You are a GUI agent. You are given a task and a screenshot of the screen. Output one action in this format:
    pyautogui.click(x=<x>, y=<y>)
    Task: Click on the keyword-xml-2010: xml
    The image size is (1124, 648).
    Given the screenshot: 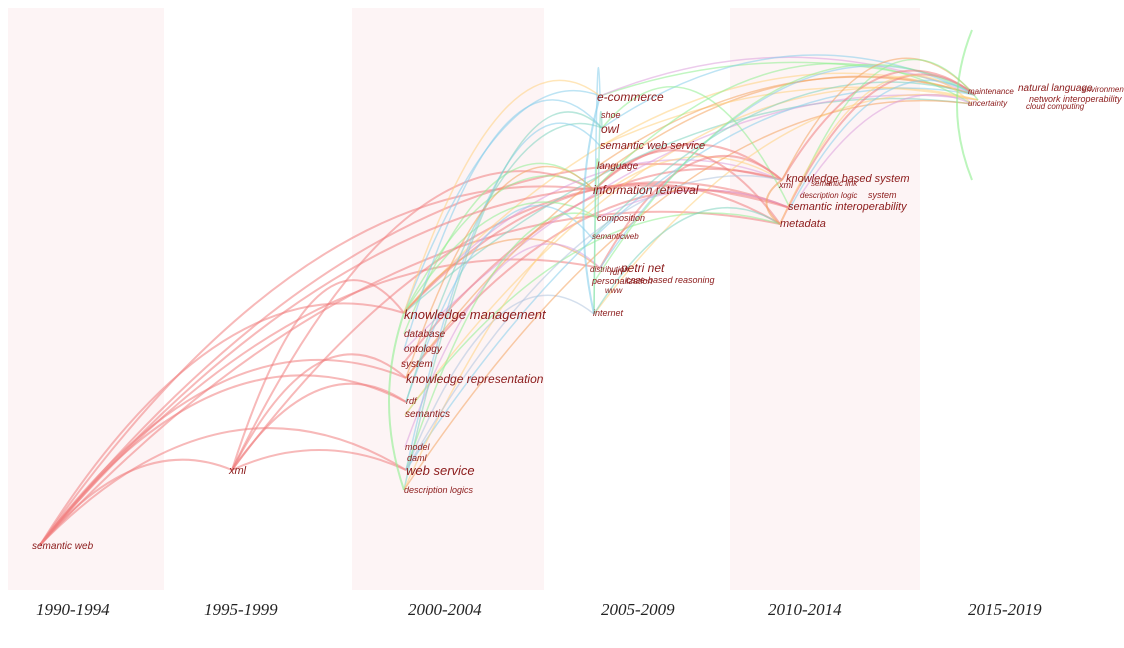 What is the action you would take?
    pyautogui.click(x=786, y=185)
    